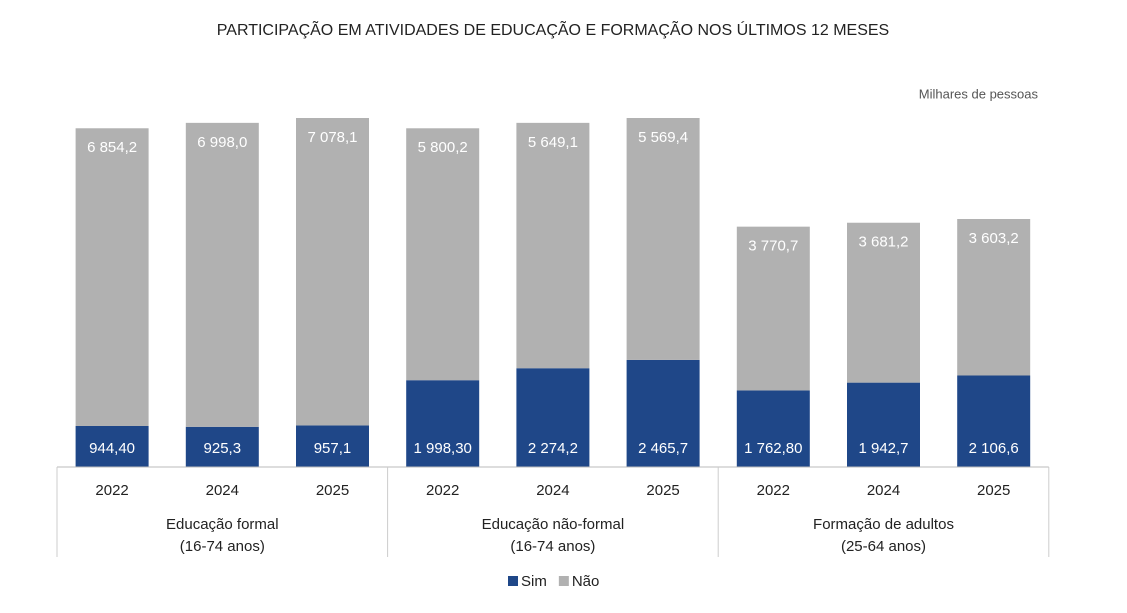 The width and height of the screenshot is (1127, 613). Describe the element at coordinates (994, 448) in the screenshot. I see `value-label: 2 106,6` at that location.